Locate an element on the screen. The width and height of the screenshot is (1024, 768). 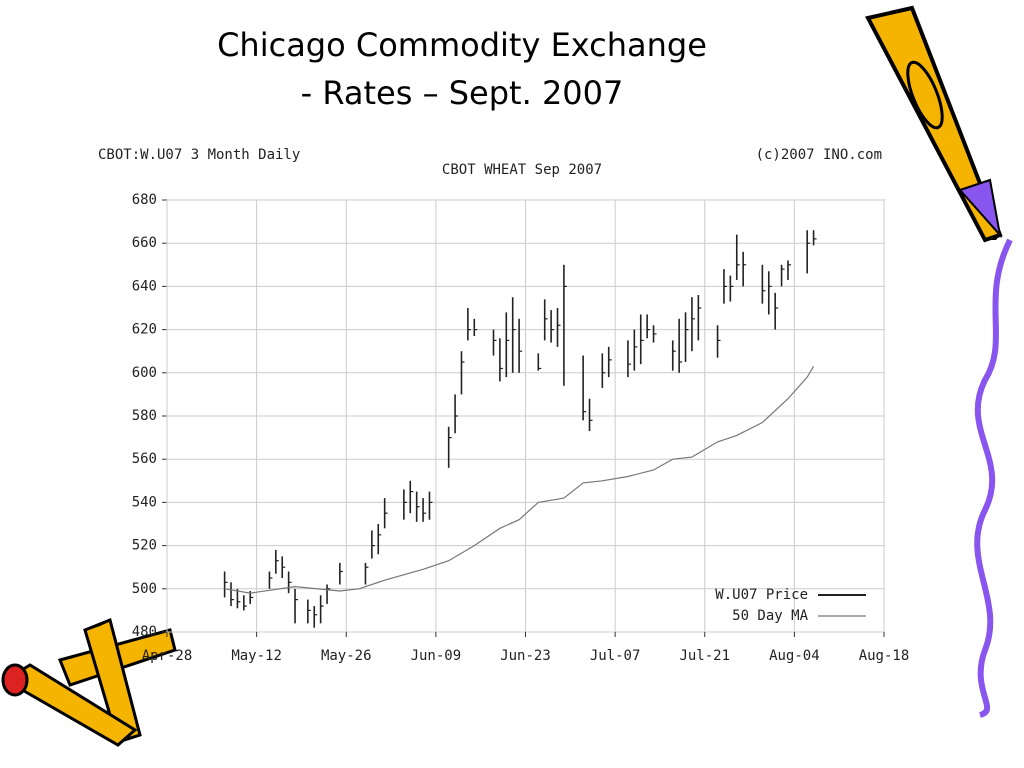
y-tick-label: 640 is located at coordinates (144, 286).